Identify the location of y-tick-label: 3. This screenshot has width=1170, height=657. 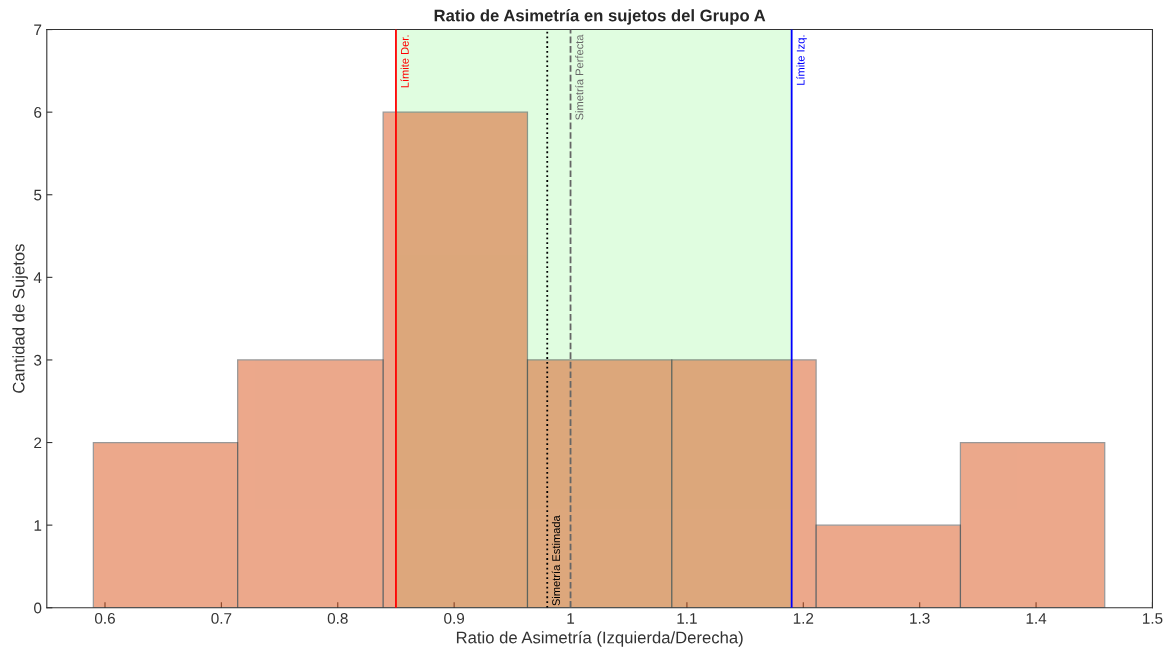
(38, 360).